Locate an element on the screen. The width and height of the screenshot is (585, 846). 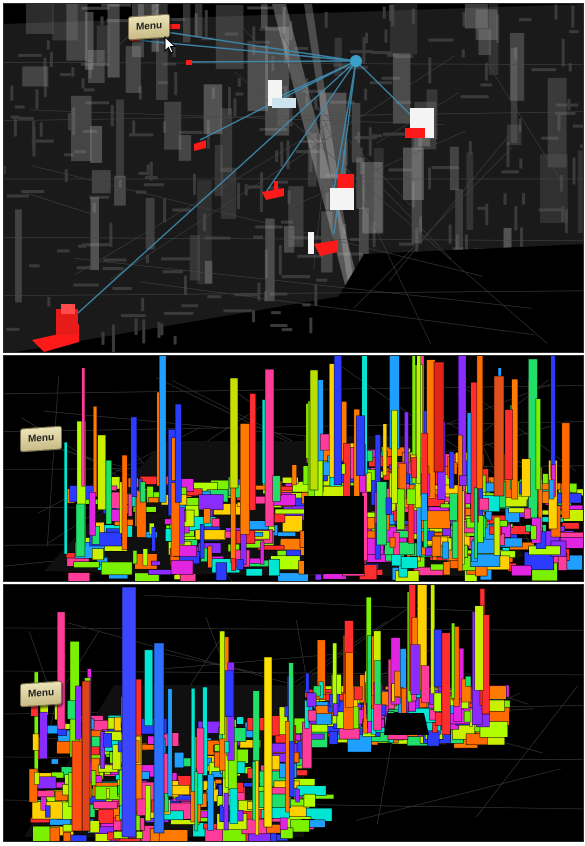
cursor-arrow-icon is located at coordinates (170, 45).